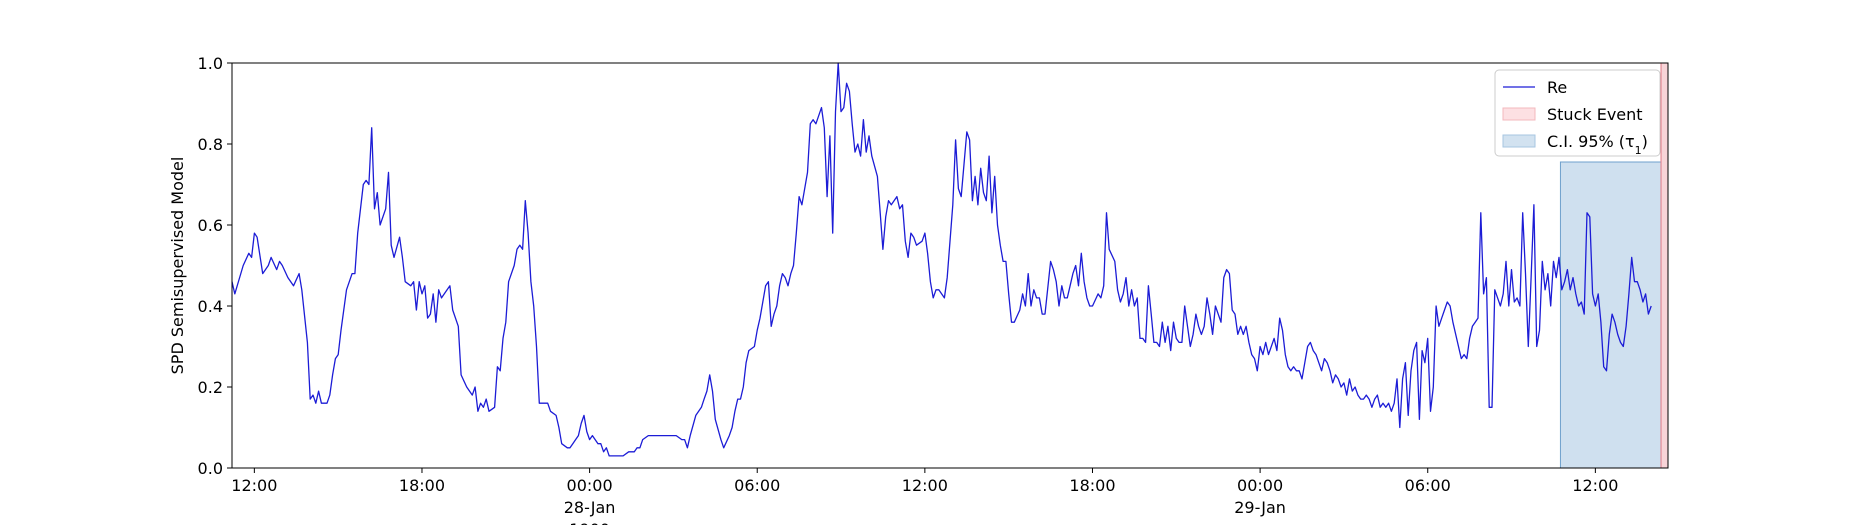 The height and width of the screenshot is (525, 1850). I want to click on y-tick-label: 1.0, so click(210, 63).